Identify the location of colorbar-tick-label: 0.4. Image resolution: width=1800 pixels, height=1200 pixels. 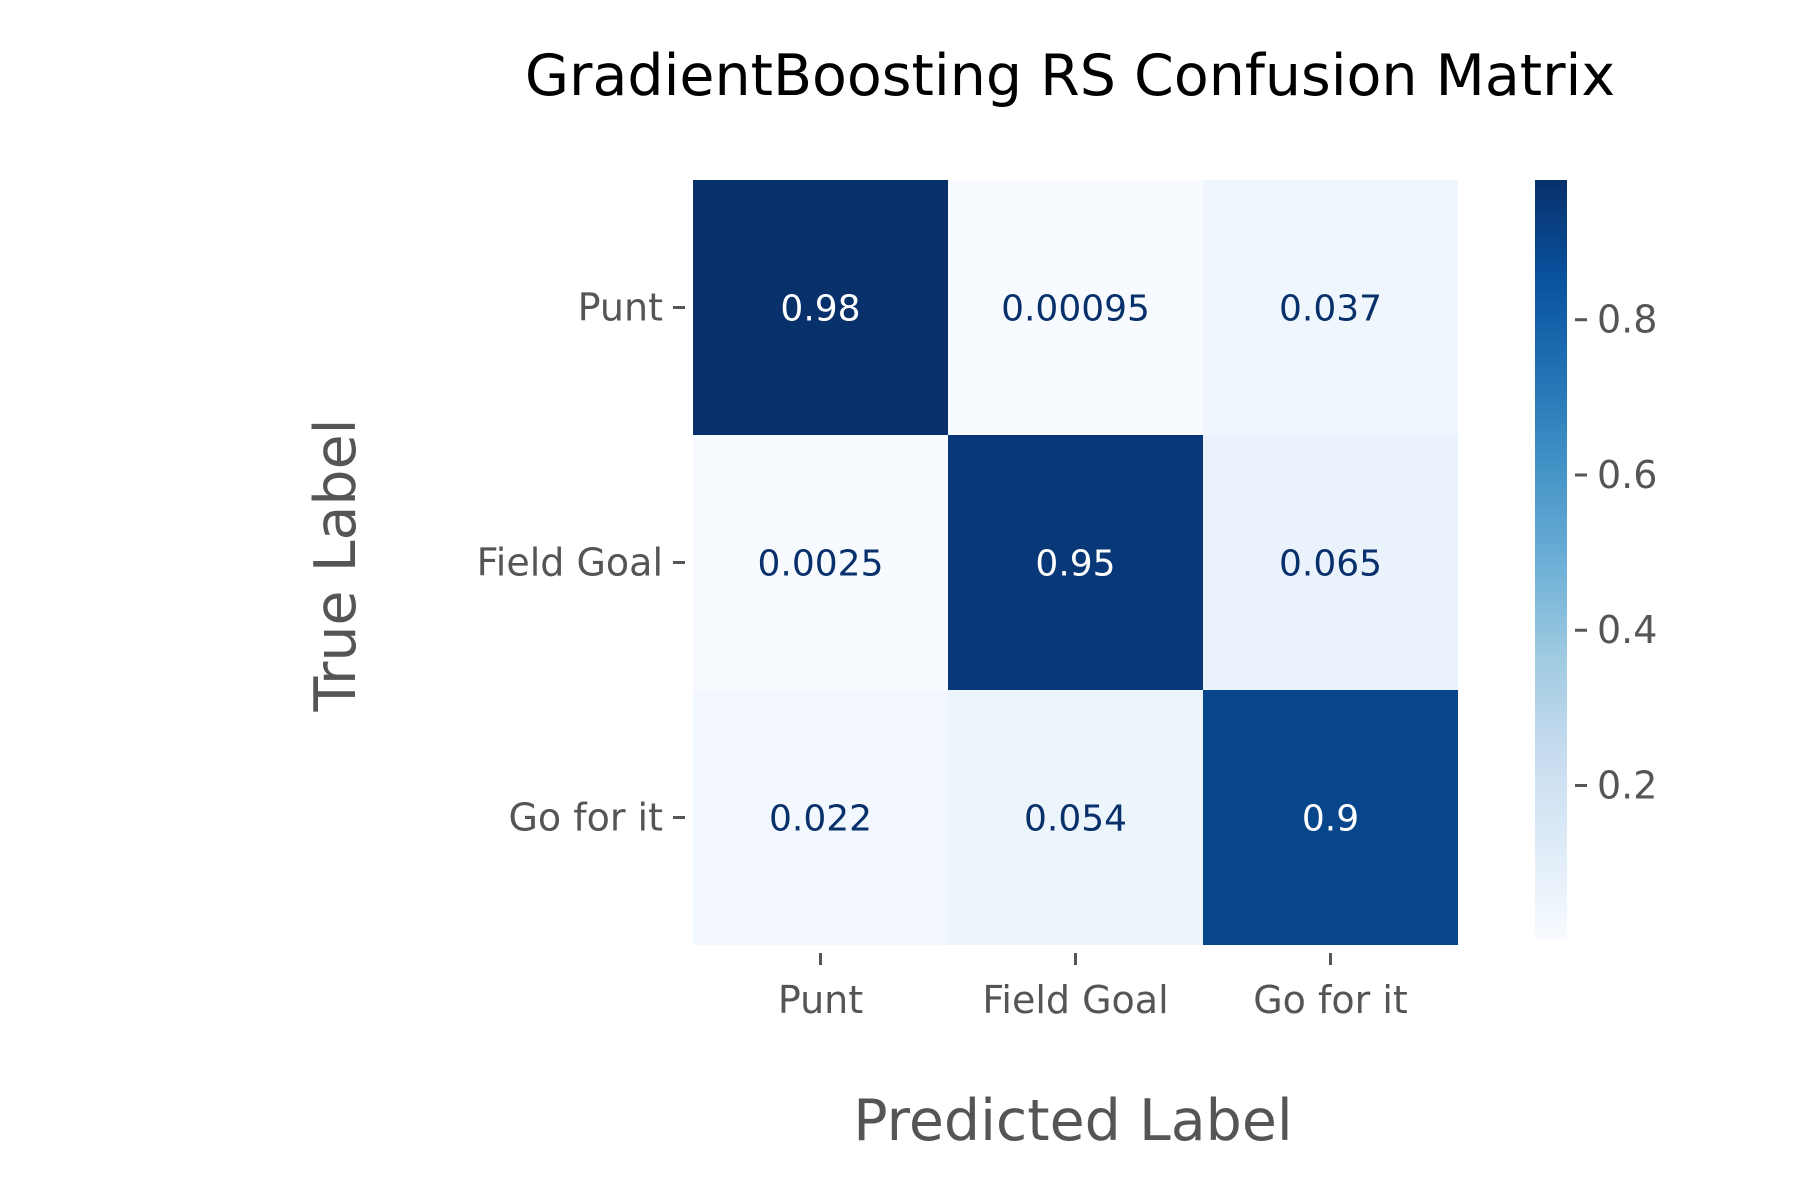
(1627, 630).